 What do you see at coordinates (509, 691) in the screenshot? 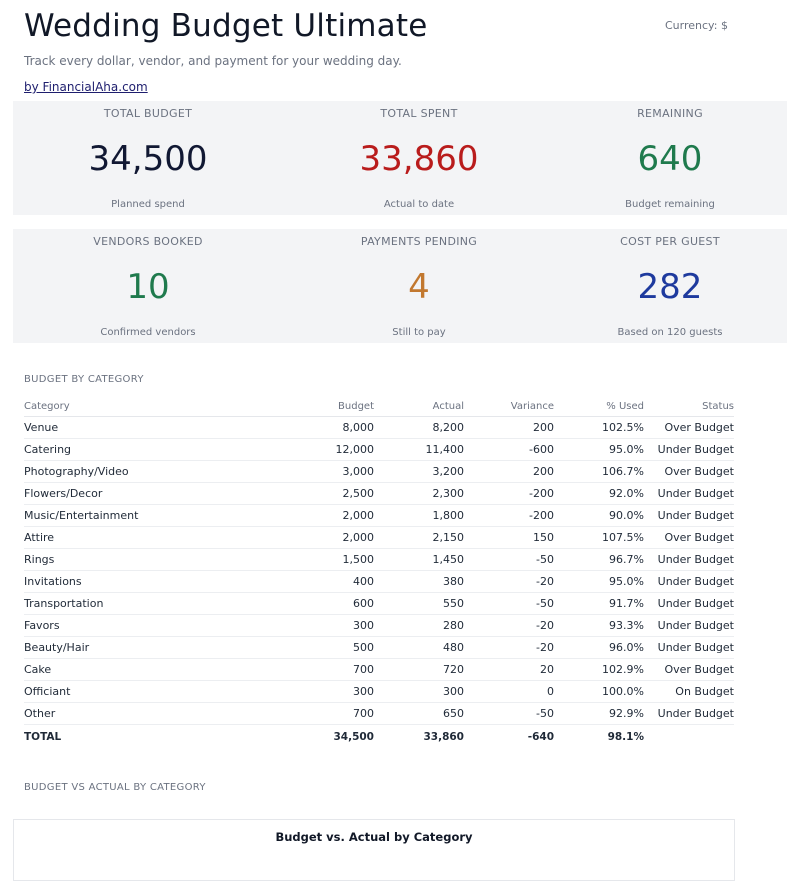
I see `variance-cell: 0` at bounding box center [509, 691].